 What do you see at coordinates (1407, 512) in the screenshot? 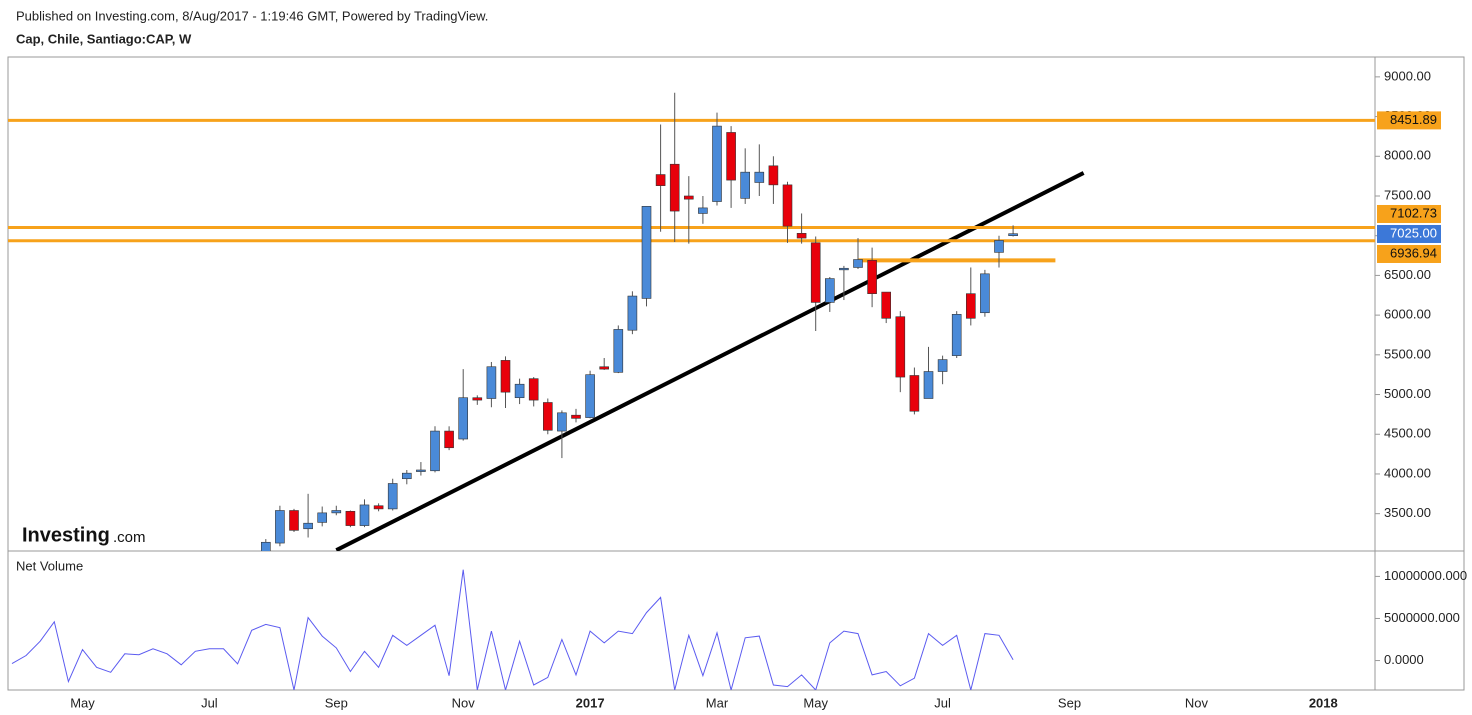
I see `y-tick-label: 3500.00` at bounding box center [1407, 512].